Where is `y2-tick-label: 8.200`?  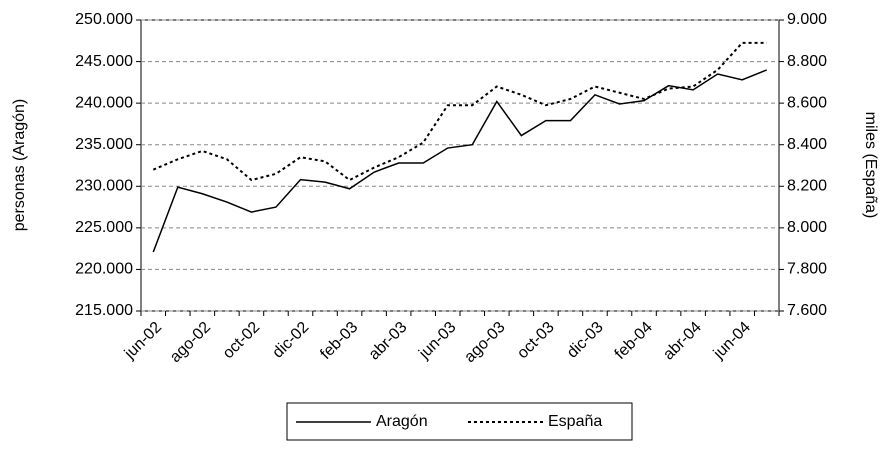
y2-tick-label: 8.200 is located at coordinates (807, 186).